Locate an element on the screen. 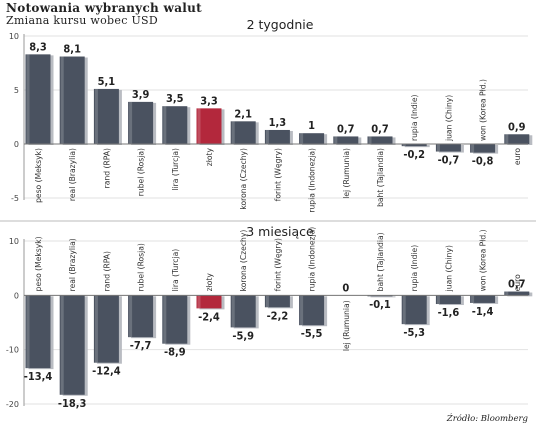 Image resolution: width=536 pixels, height=429 pixels. value-label: -2,4 is located at coordinates (209, 316).